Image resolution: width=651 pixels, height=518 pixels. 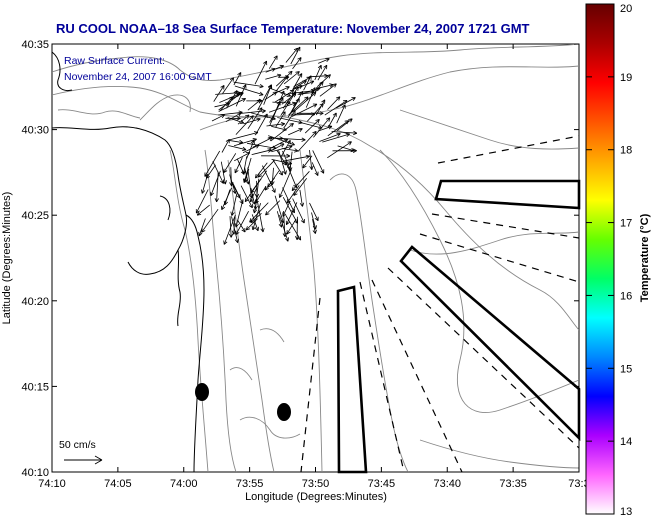 What do you see at coordinates (77, 445) in the screenshot?
I see `scale-label: 50 cm/s` at bounding box center [77, 445].